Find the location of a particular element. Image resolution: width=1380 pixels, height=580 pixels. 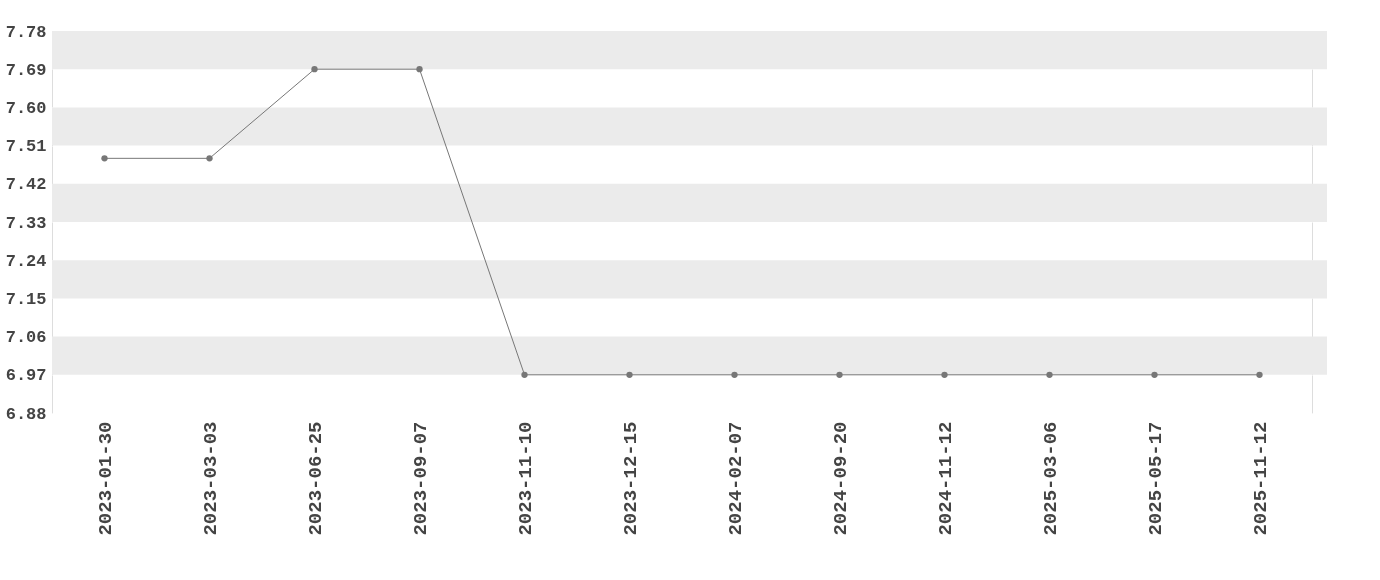

y-tick-label: 7.24 is located at coordinates (26, 261).